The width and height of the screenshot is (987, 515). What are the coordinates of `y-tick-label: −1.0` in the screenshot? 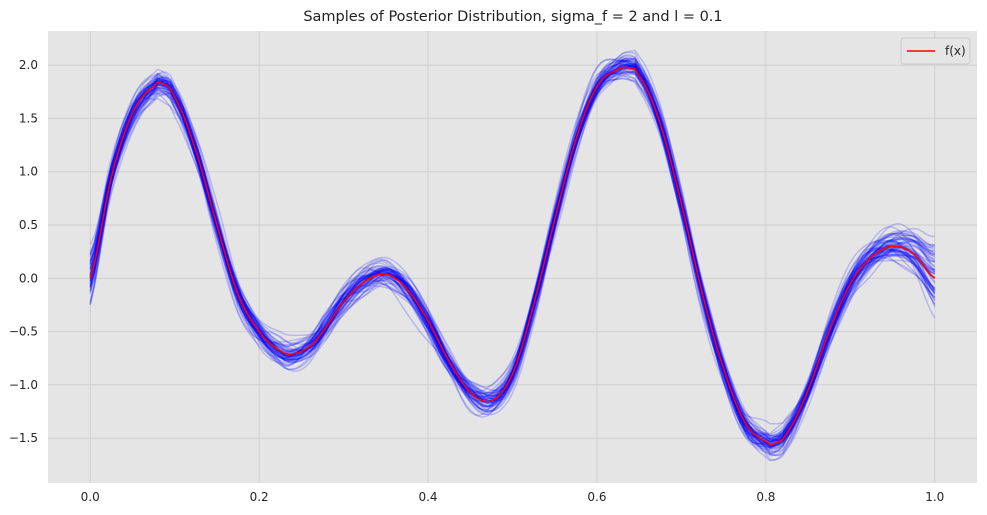 It's located at (23, 385).